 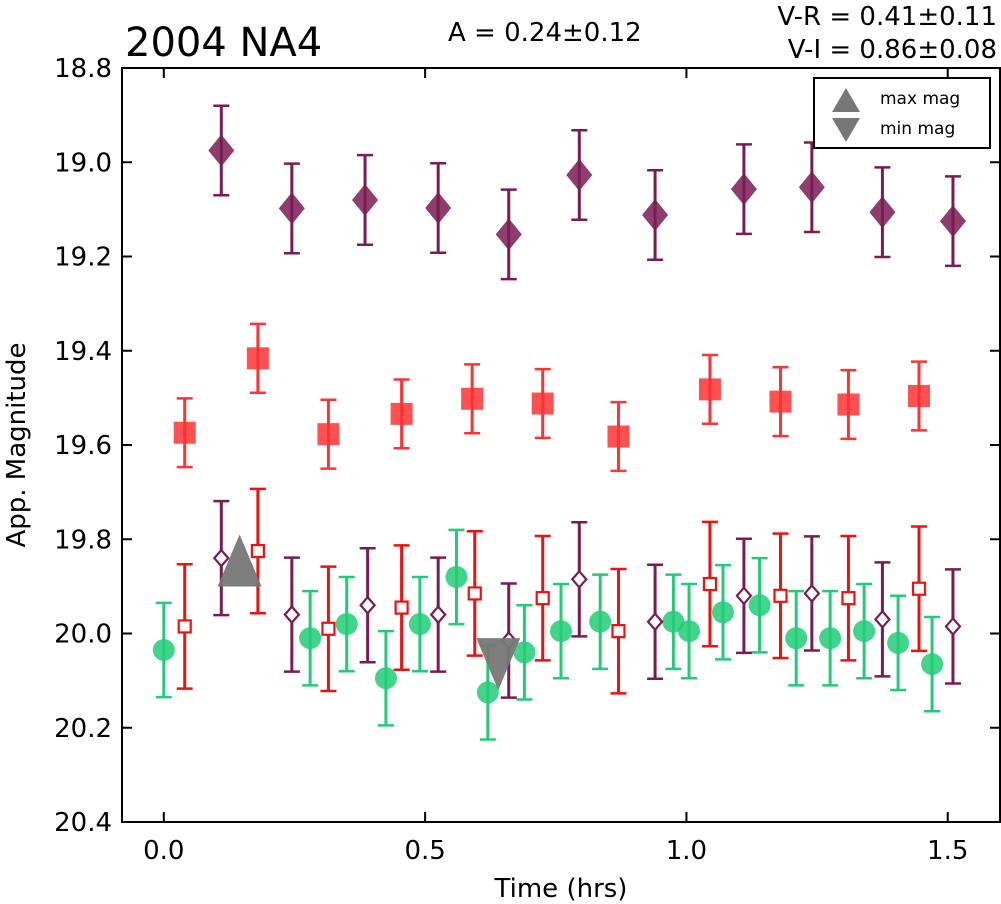 What do you see at coordinates (83, 69) in the screenshot?
I see `y-tick-label: 18.8` at bounding box center [83, 69].